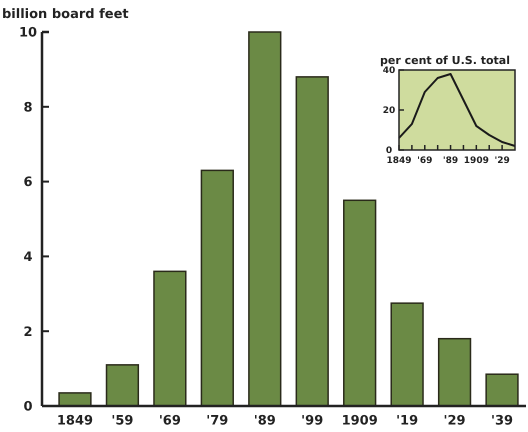  Describe the element at coordinates (28, 108) in the screenshot. I see `y-tick-label: 8` at that location.